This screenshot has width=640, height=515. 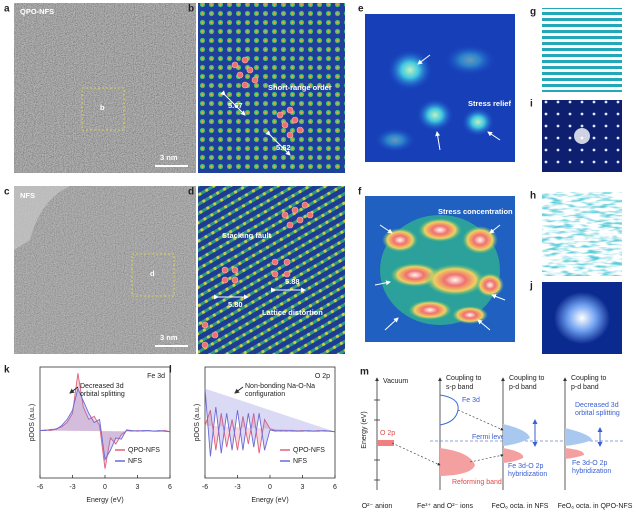 What do you see at coordinates (377, 506) in the screenshot?
I see `column-label: O²⁻ anion` at bounding box center [377, 506].